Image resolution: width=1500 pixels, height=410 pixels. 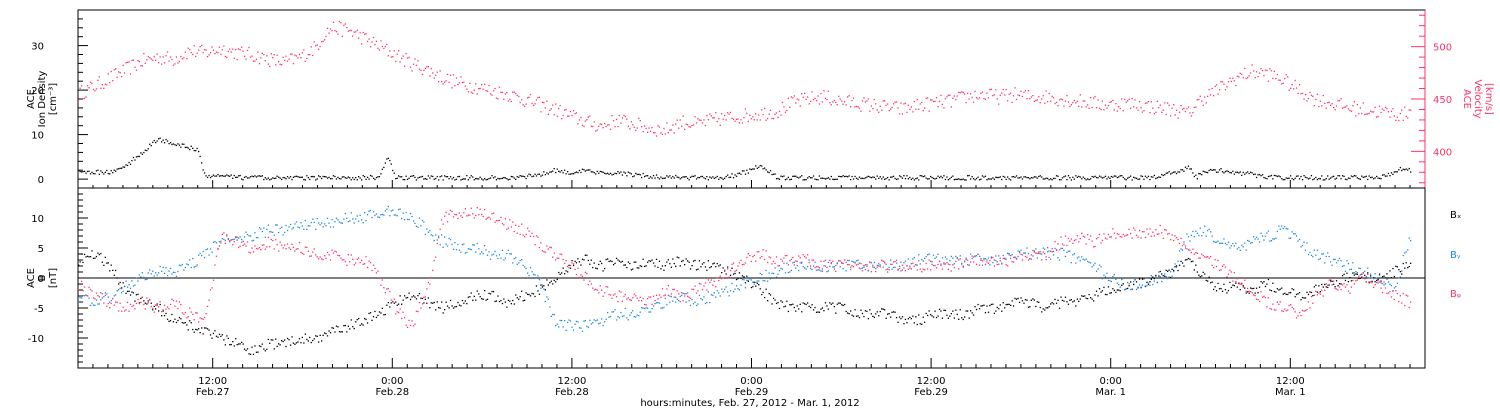 I want to click on velocity-tick-label: 500, so click(x=1442, y=48).